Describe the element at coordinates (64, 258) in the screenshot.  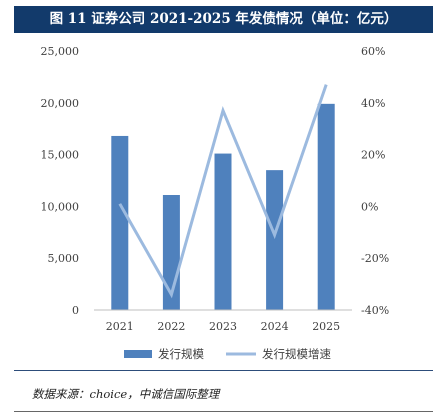
I see `y-left-tick-label: 5,000` at that location.